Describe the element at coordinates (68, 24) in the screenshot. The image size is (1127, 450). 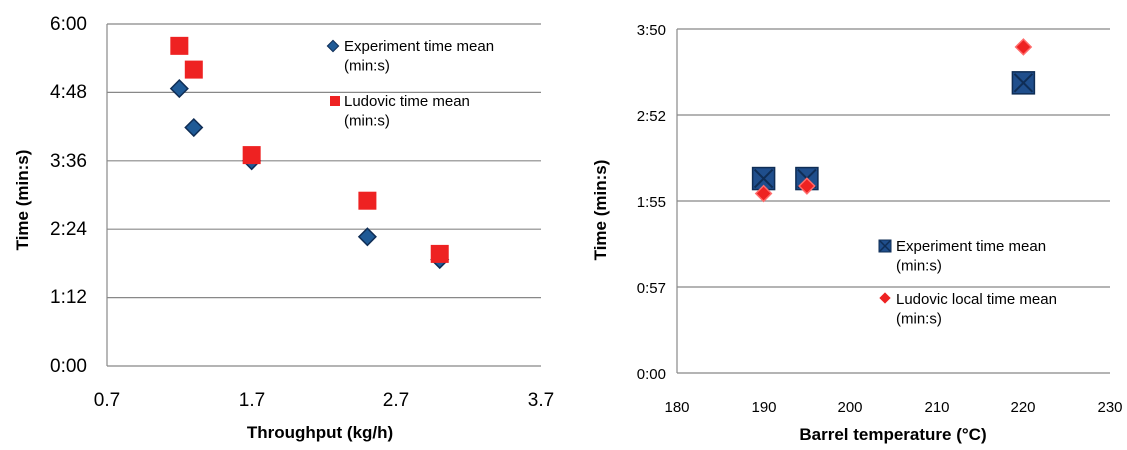
I see `left-y-tick-label: 6:00` at that location.